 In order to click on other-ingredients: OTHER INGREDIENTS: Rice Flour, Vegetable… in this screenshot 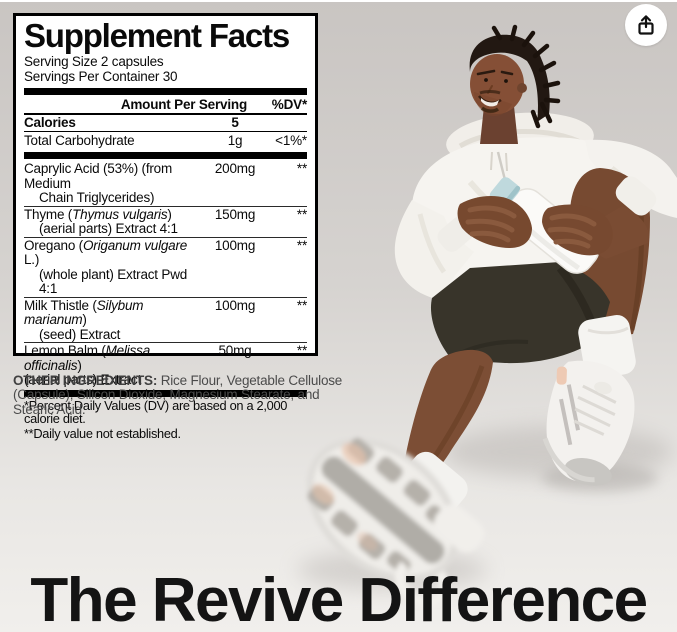, I will do `click(183, 395)`.